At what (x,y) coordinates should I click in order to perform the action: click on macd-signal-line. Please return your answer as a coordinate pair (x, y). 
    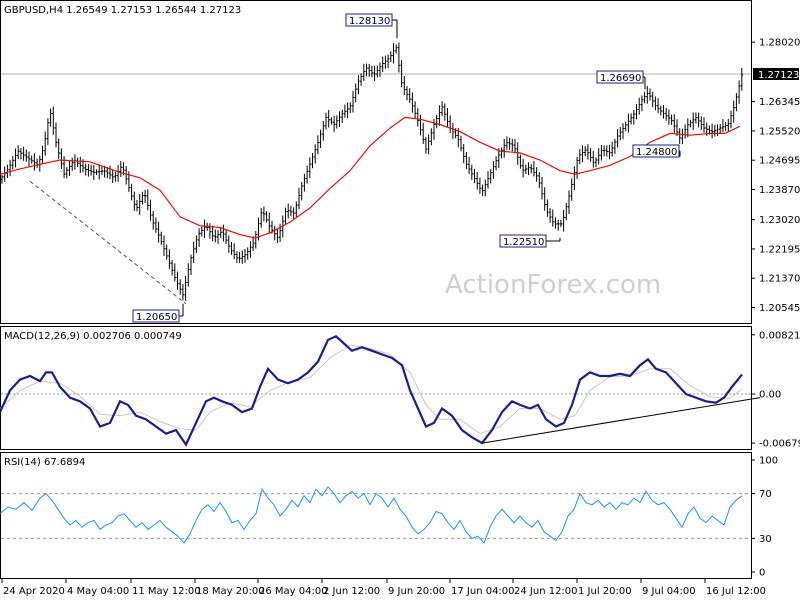
    Looking at the image, I should click on (371, 389).